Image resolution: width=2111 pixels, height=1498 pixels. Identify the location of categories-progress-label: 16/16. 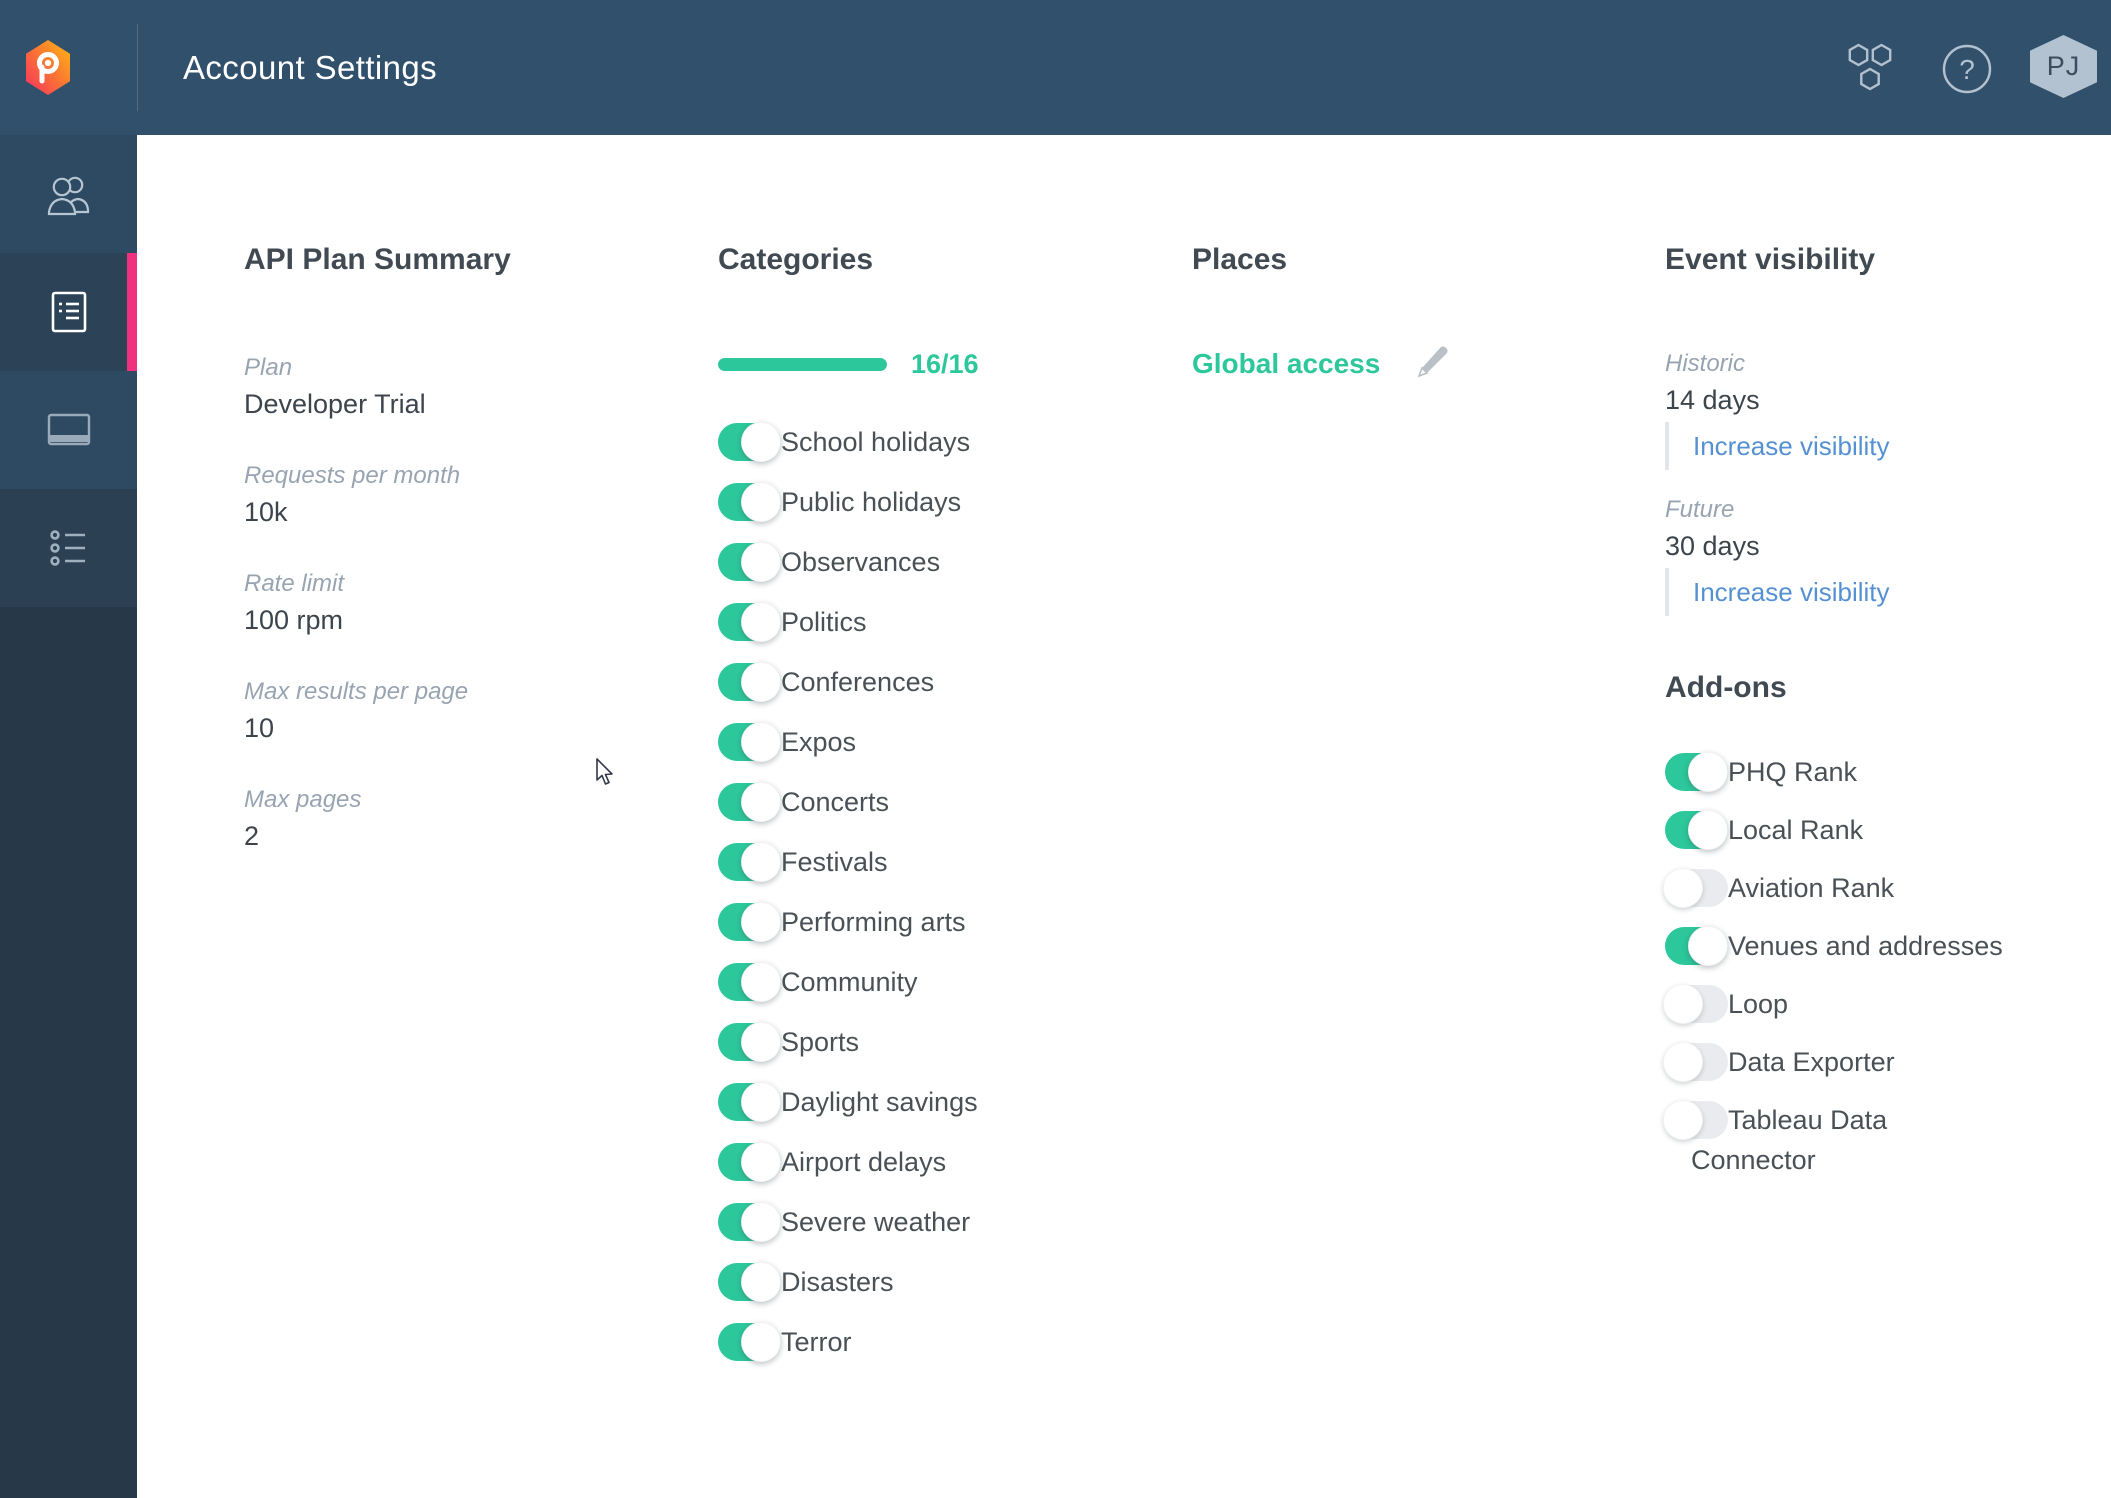
(945, 363).